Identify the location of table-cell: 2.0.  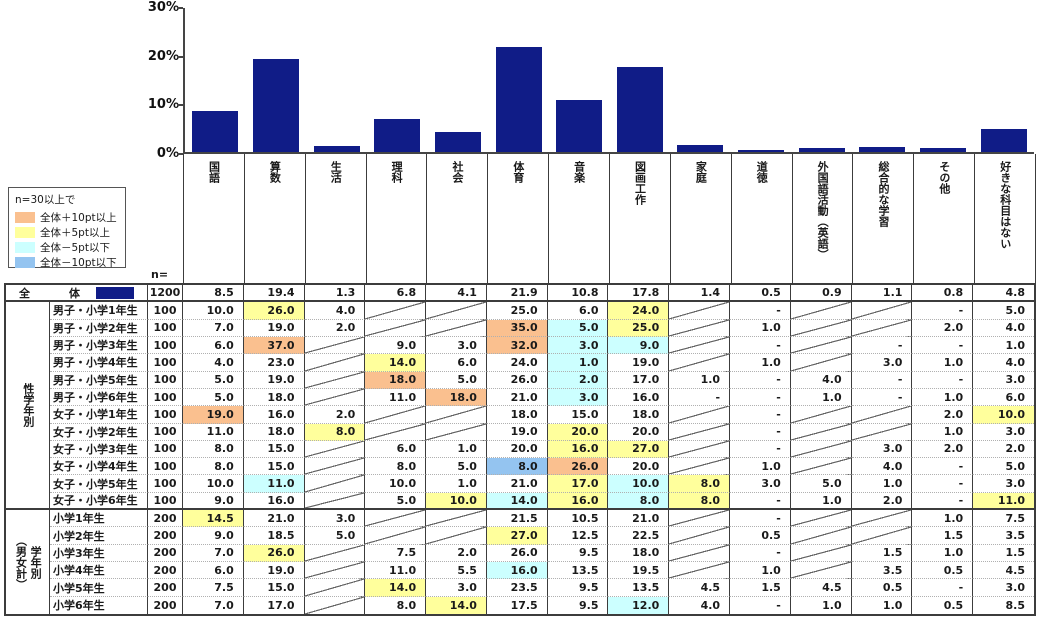
(456, 553).